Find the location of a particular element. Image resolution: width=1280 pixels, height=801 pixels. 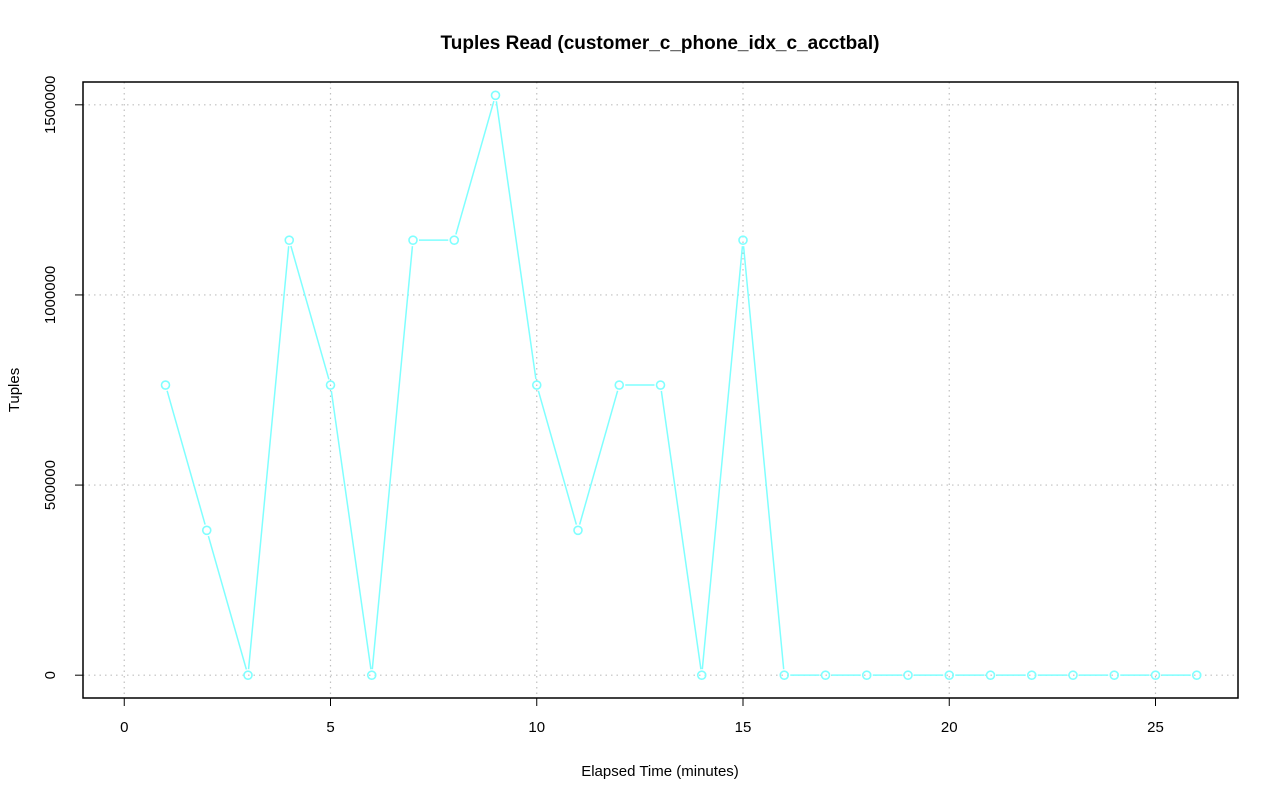

x-tick-label: 15 is located at coordinates (743, 727).